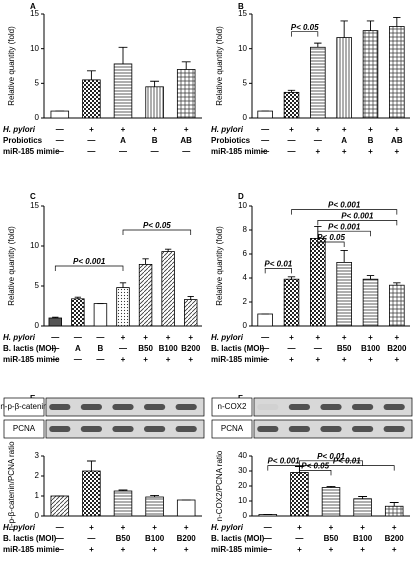 This screenshot has height=561, width=416. I want to click on significance-label: P< 0.05, so click(331, 237).